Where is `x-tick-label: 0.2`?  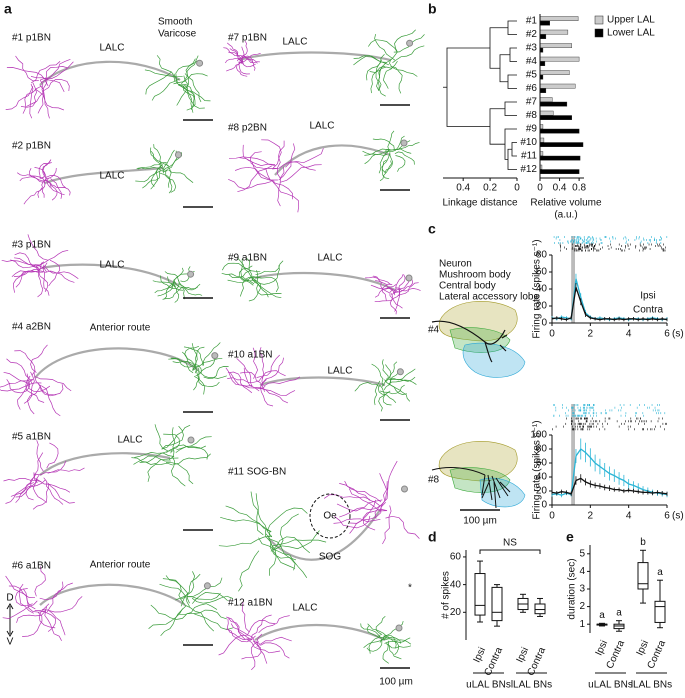
x-tick-label: 0.2 is located at coordinates (490, 188).